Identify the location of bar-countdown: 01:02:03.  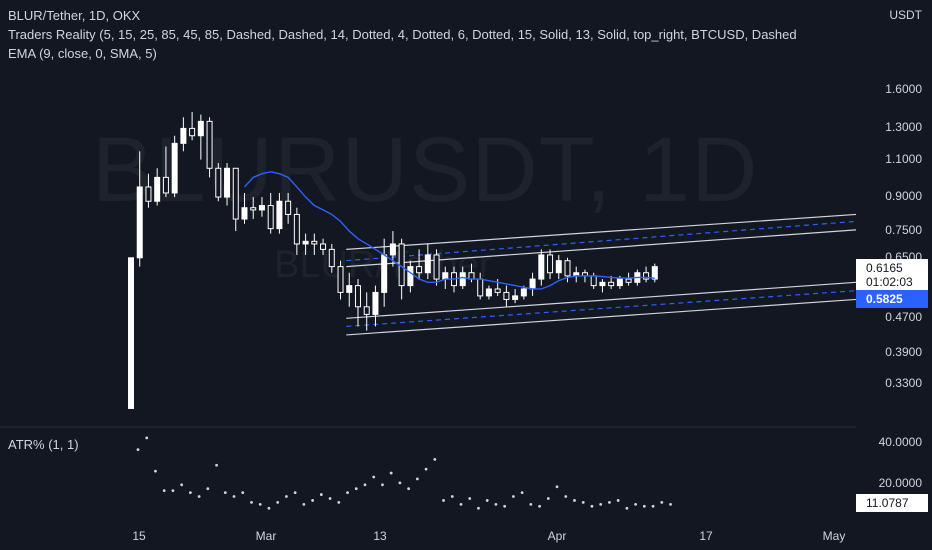
(889, 282).